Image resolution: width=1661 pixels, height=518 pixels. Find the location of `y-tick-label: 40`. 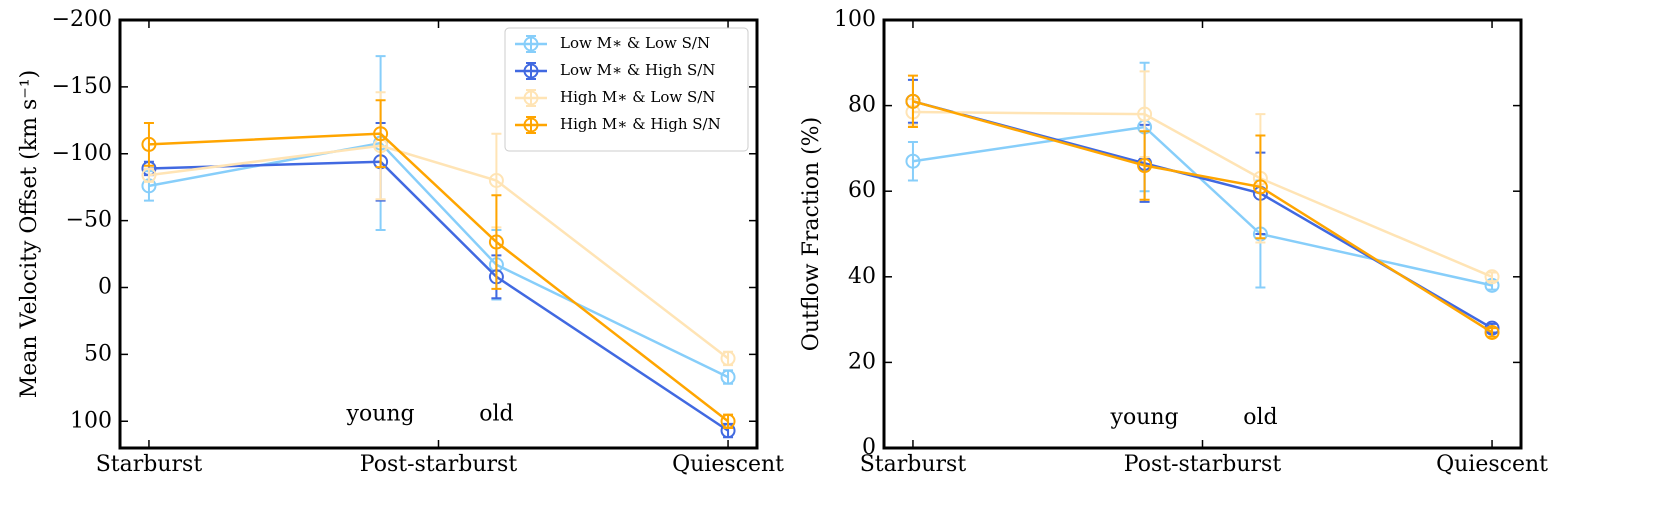

y-tick-label: 40 is located at coordinates (862, 276).